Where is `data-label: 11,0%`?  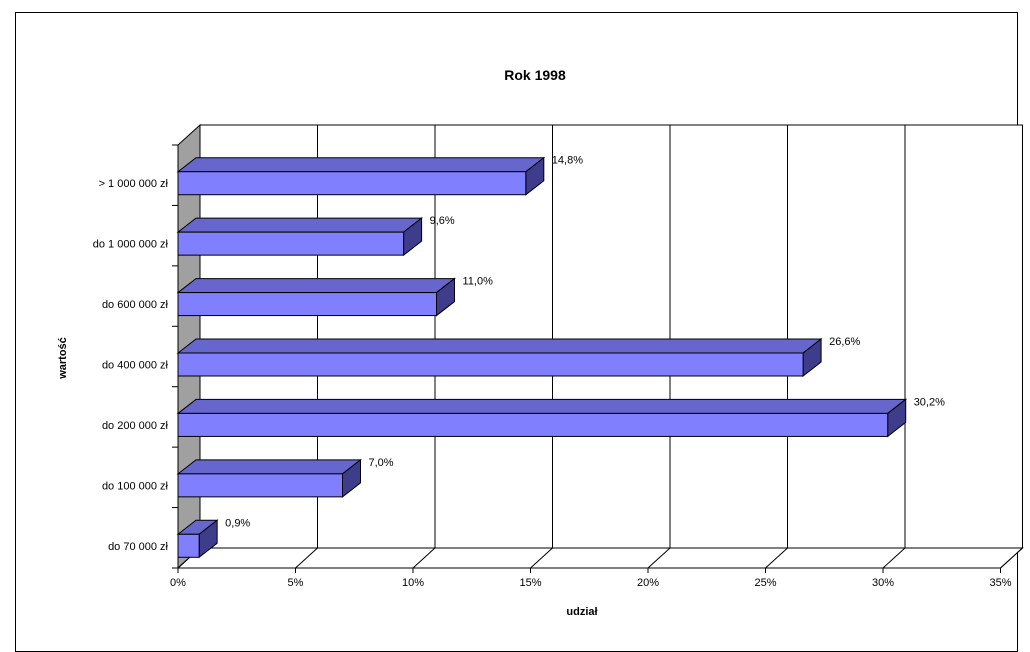 data-label: 11,0% is located at coordinates (478, 282).